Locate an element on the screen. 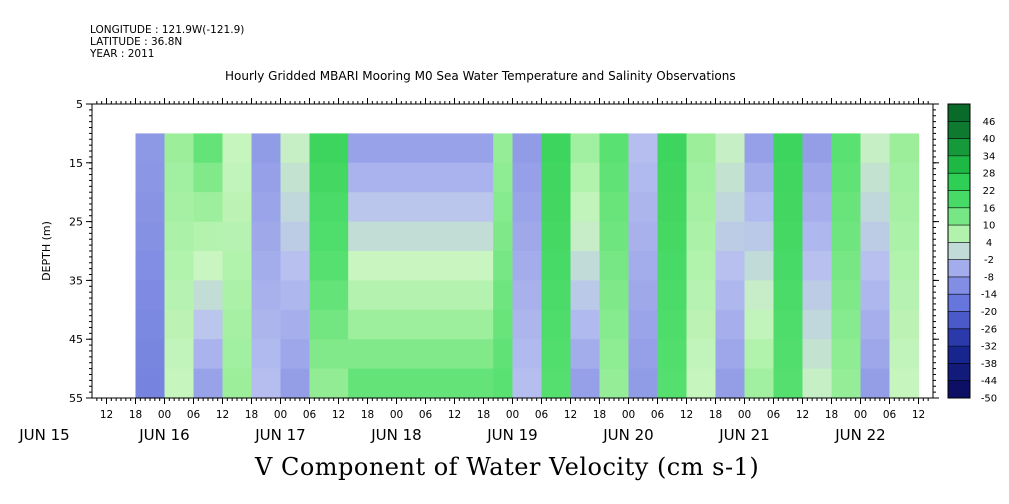  x-hour-label: 06 is located at coordinates (774, 415).